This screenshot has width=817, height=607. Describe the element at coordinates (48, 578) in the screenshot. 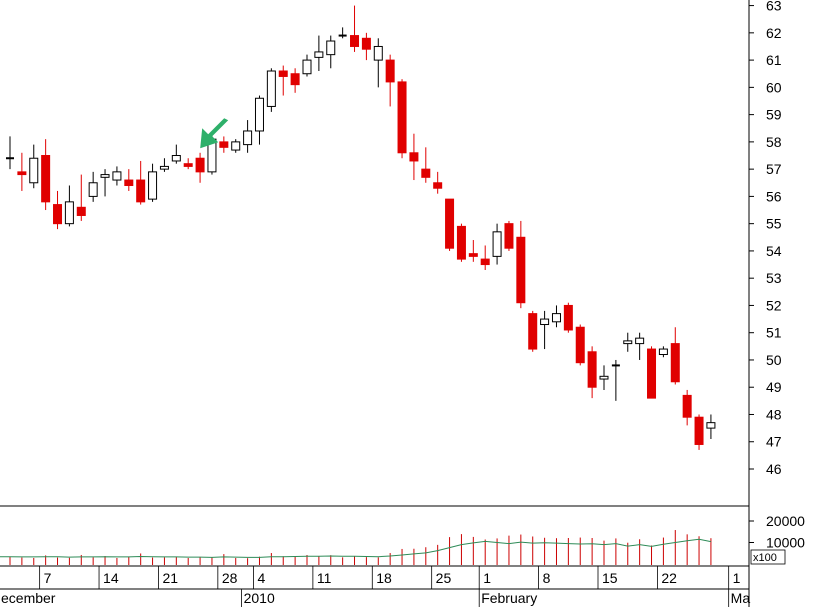

I see `date-tick-label: 7` at that location.